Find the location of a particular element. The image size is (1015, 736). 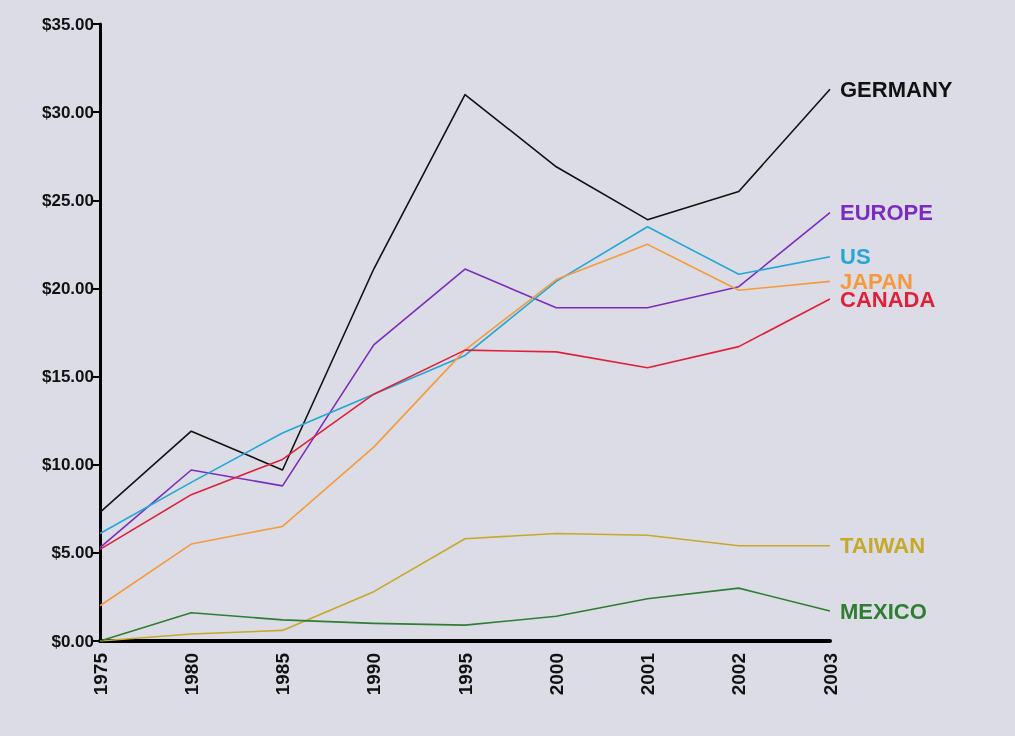

y-tick-label: $15.00 is located at coordinates (68, 377).